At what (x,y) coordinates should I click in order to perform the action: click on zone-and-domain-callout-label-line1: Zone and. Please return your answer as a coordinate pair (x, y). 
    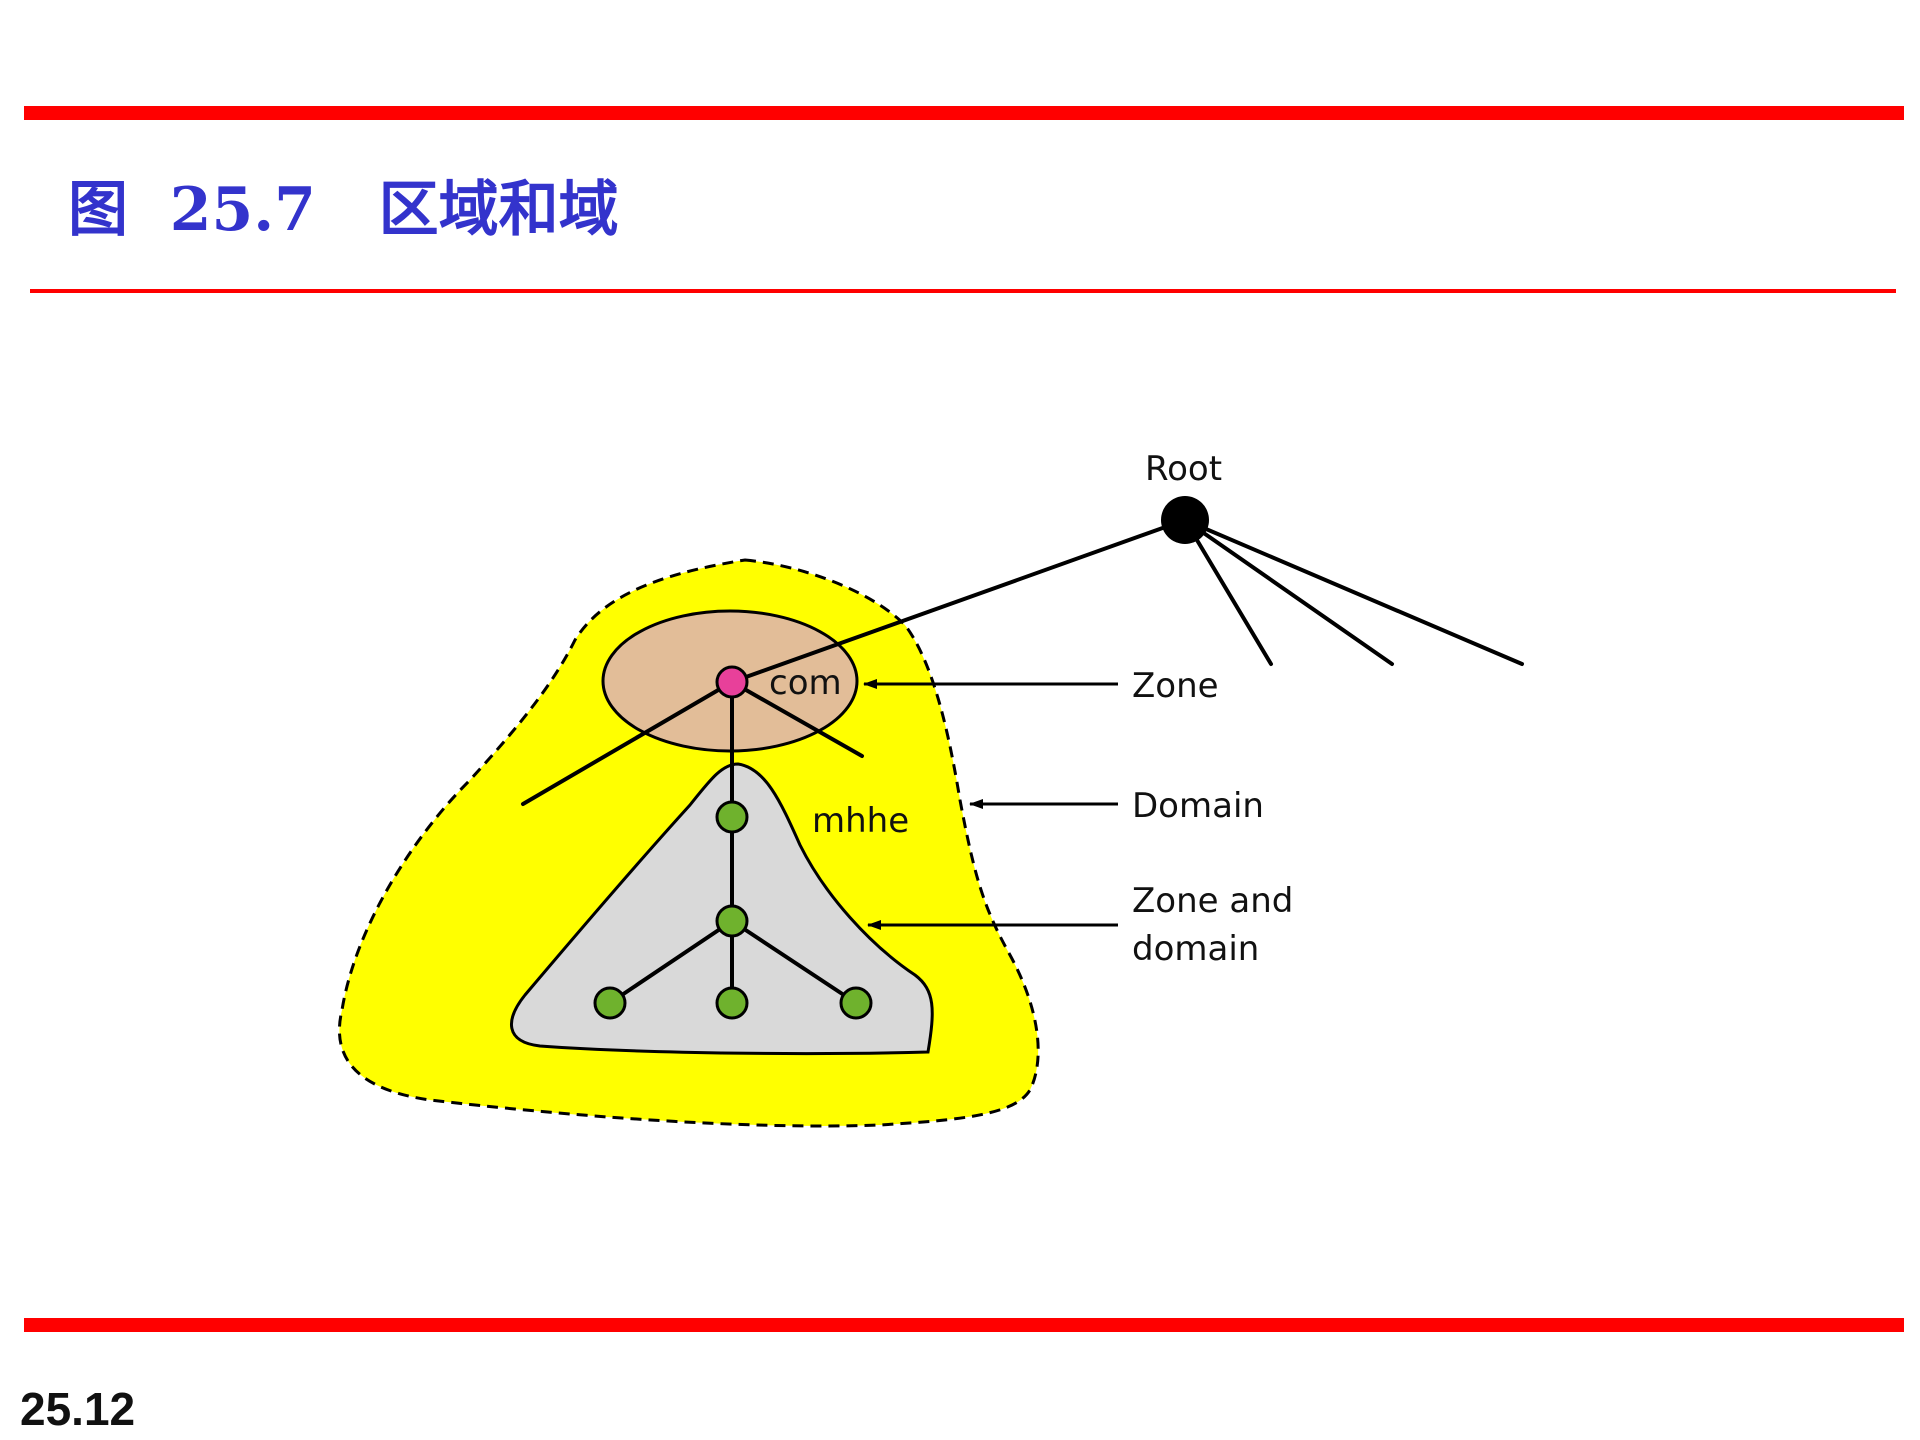
    Looking at the image, I should click on (1212, 901).